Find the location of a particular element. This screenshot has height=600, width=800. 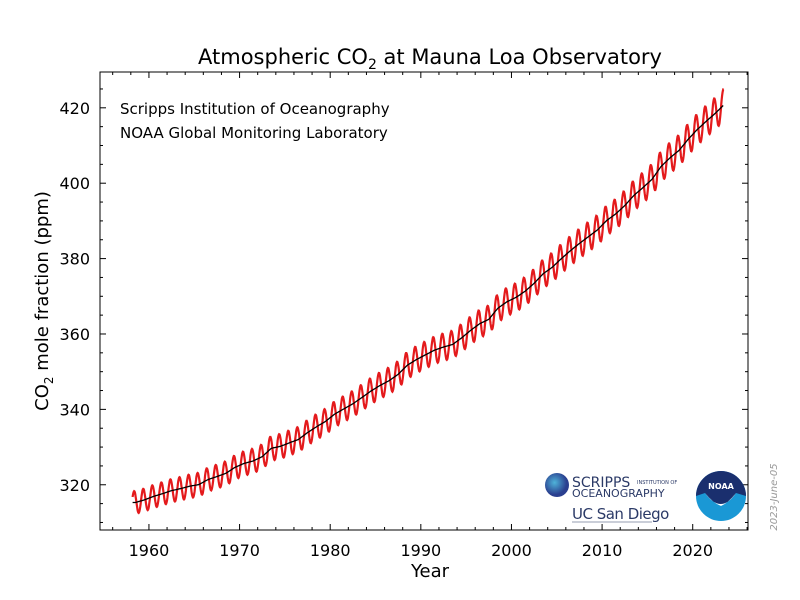

svg-text: SCRIPPS is located at coordinates (601, 483).